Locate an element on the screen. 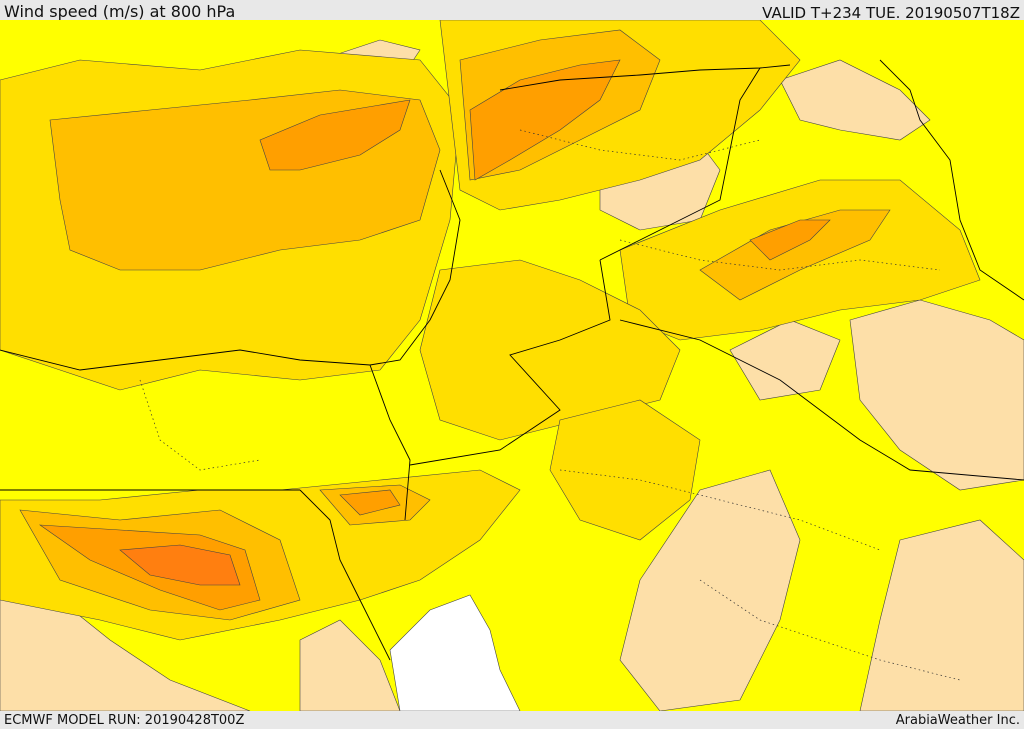 The height and width of the screenshot is (729, 1024). jordan-saudi-border is located at coordinates (510, 362).